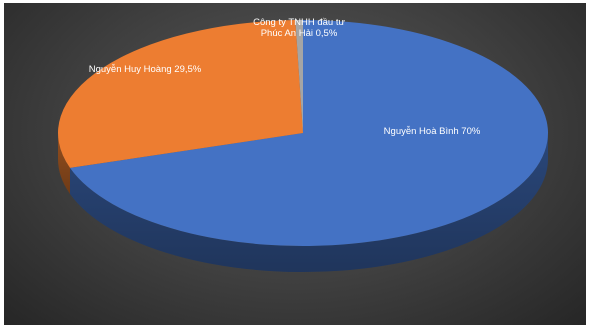 The width and height of the screenshot is (590, 329). What do you see at coordinates (432, 131) in the screenshot?
I see `slice-1-label: Nguyễn Hoà Bình 70%` at bounding box center [432, 131].